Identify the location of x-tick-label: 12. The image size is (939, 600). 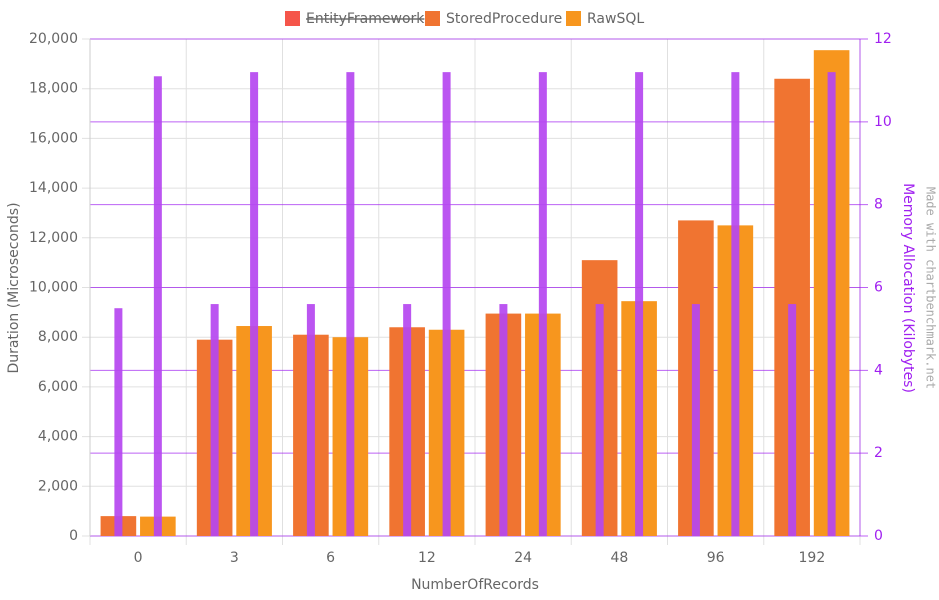
(427, 558).